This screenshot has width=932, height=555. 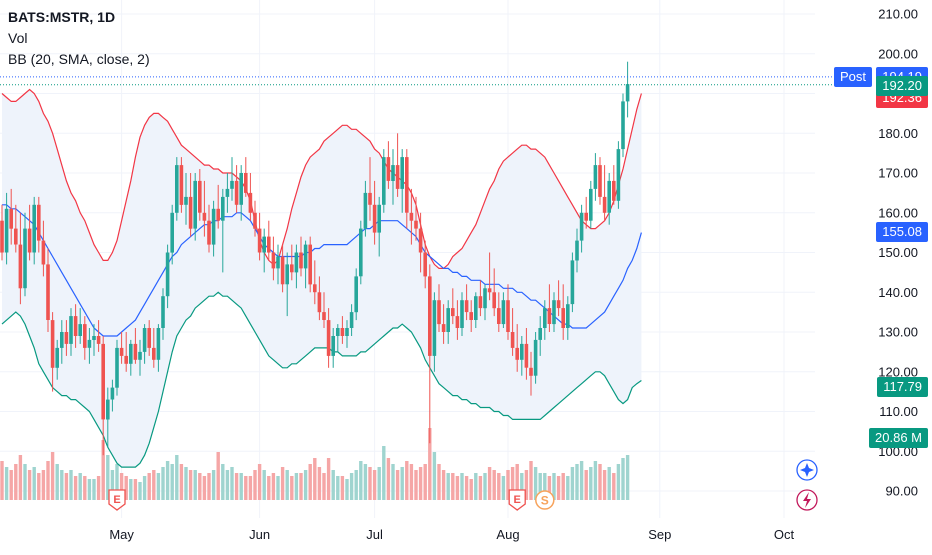 What do you see at coordinates (451, 534) in the screenshot?
I see `time-axis: May Jun Jul Aug Sep Oct` at bounding box center [451, 534].